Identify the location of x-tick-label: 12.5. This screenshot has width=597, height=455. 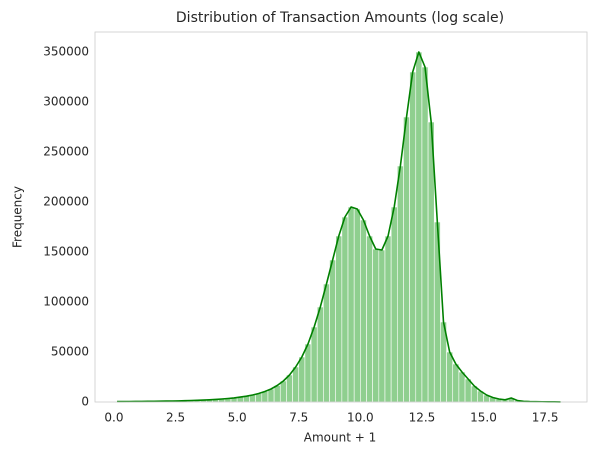
(422, 418).